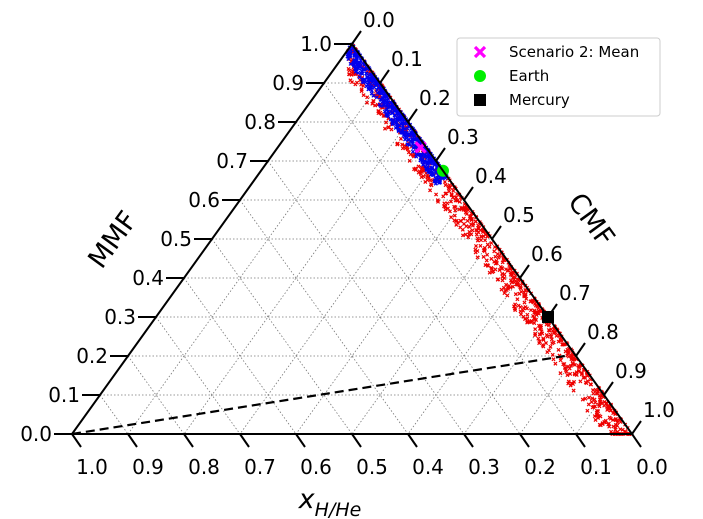 The width and height of the screenshot is (703, 519). Describe the element at coordinates (631, 371) in the screenshot. I see `cmf-tick-label: 0.9` at that location.